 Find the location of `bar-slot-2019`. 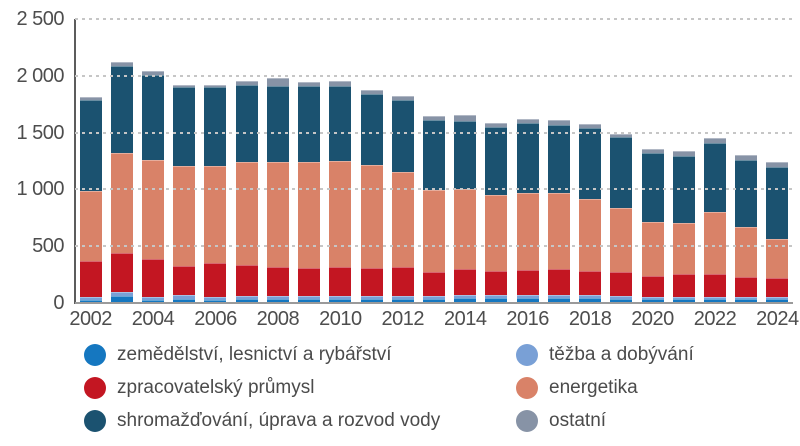

bar-slot-2019 is located at coordinates (621, 161).